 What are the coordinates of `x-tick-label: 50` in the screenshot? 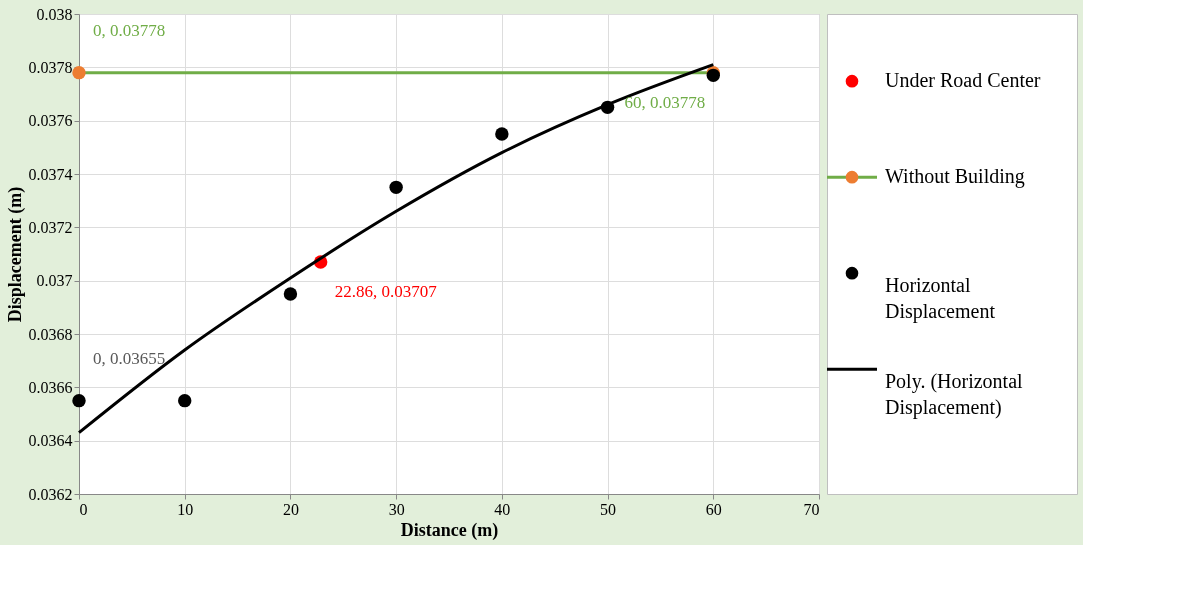 It's located at (608, 509).